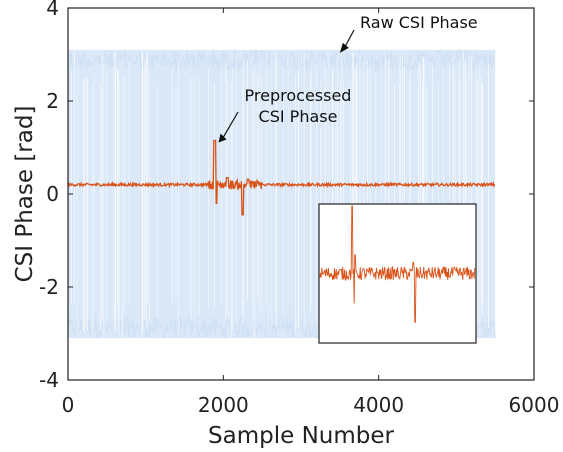 The width and height of the screenshot is (563, 452). Describe the element at coordinates (348, 78) in the screenshot. I see `annotations: Raw CSI Phase Preprocessed CSI Phase` at that location.